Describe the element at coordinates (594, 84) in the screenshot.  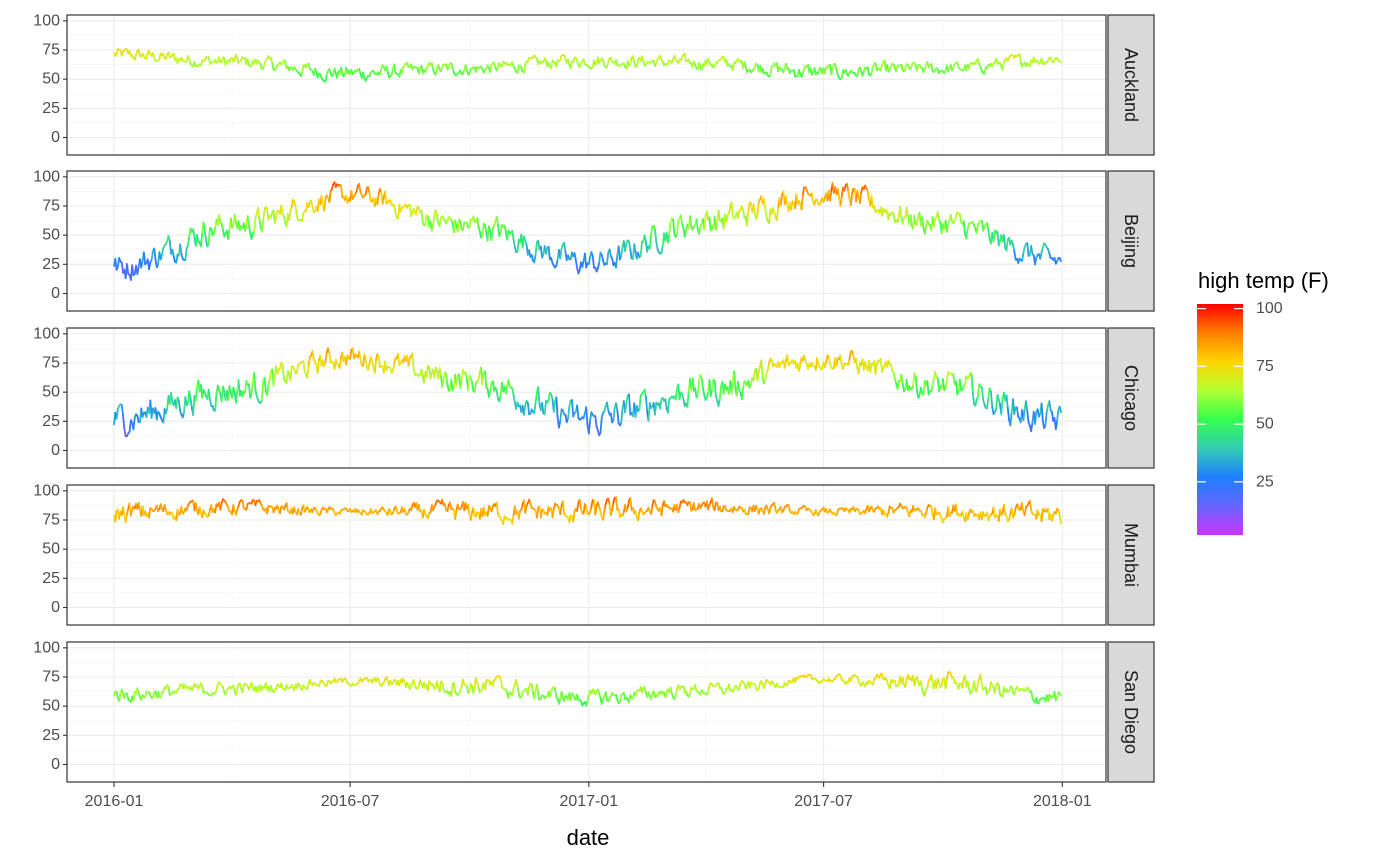
I see `facet-auckland: Auckland 0 25 50 75 100` at that location.